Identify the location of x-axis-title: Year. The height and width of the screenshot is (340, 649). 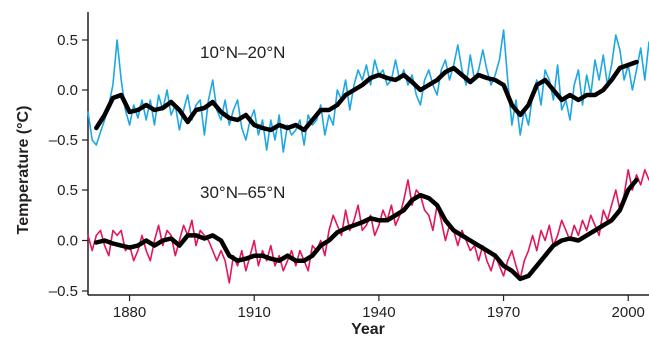
(368, 329).